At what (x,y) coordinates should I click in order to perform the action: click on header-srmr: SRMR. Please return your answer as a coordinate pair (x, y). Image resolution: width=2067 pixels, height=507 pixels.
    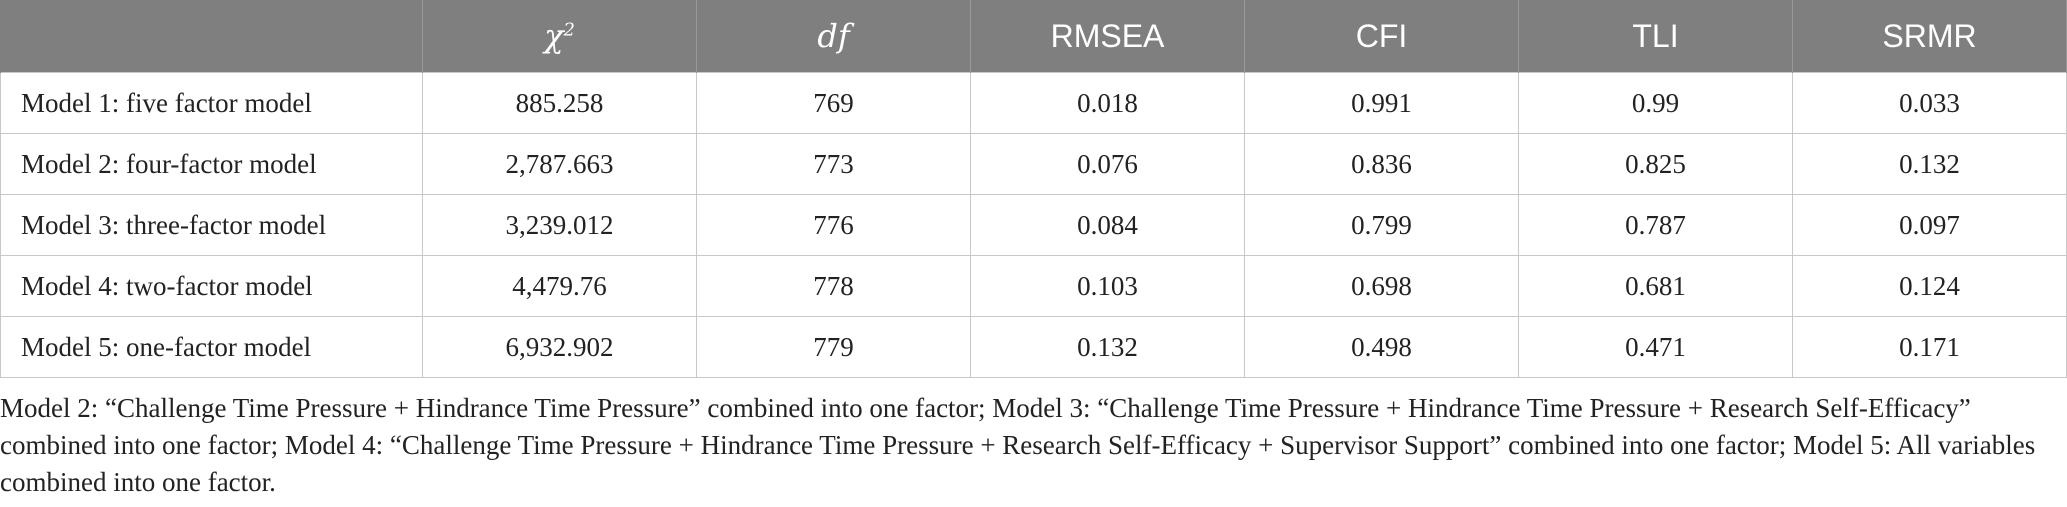
    Looking at the image, I should click on (1929, 36).